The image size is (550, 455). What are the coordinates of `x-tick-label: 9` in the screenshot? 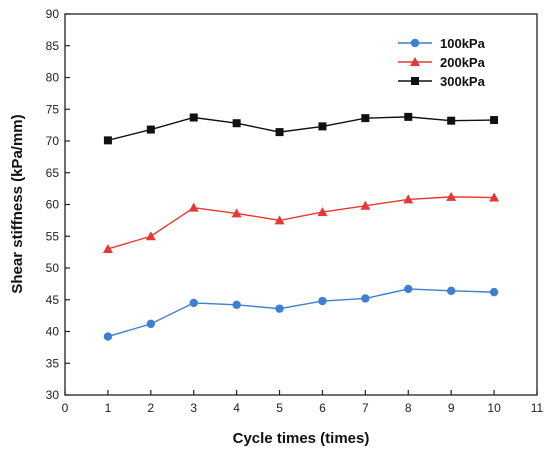 It's located at (451, 408).